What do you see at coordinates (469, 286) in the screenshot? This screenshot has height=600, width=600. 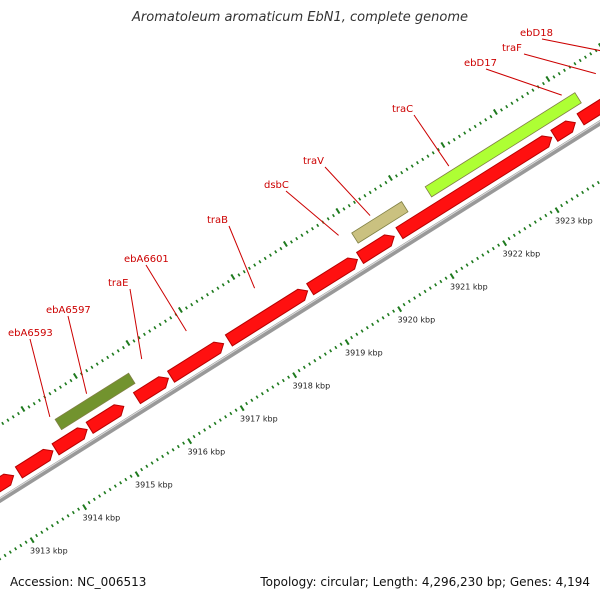 I see `tick-label: 3921 kbp` at bounding box center [469, 286].